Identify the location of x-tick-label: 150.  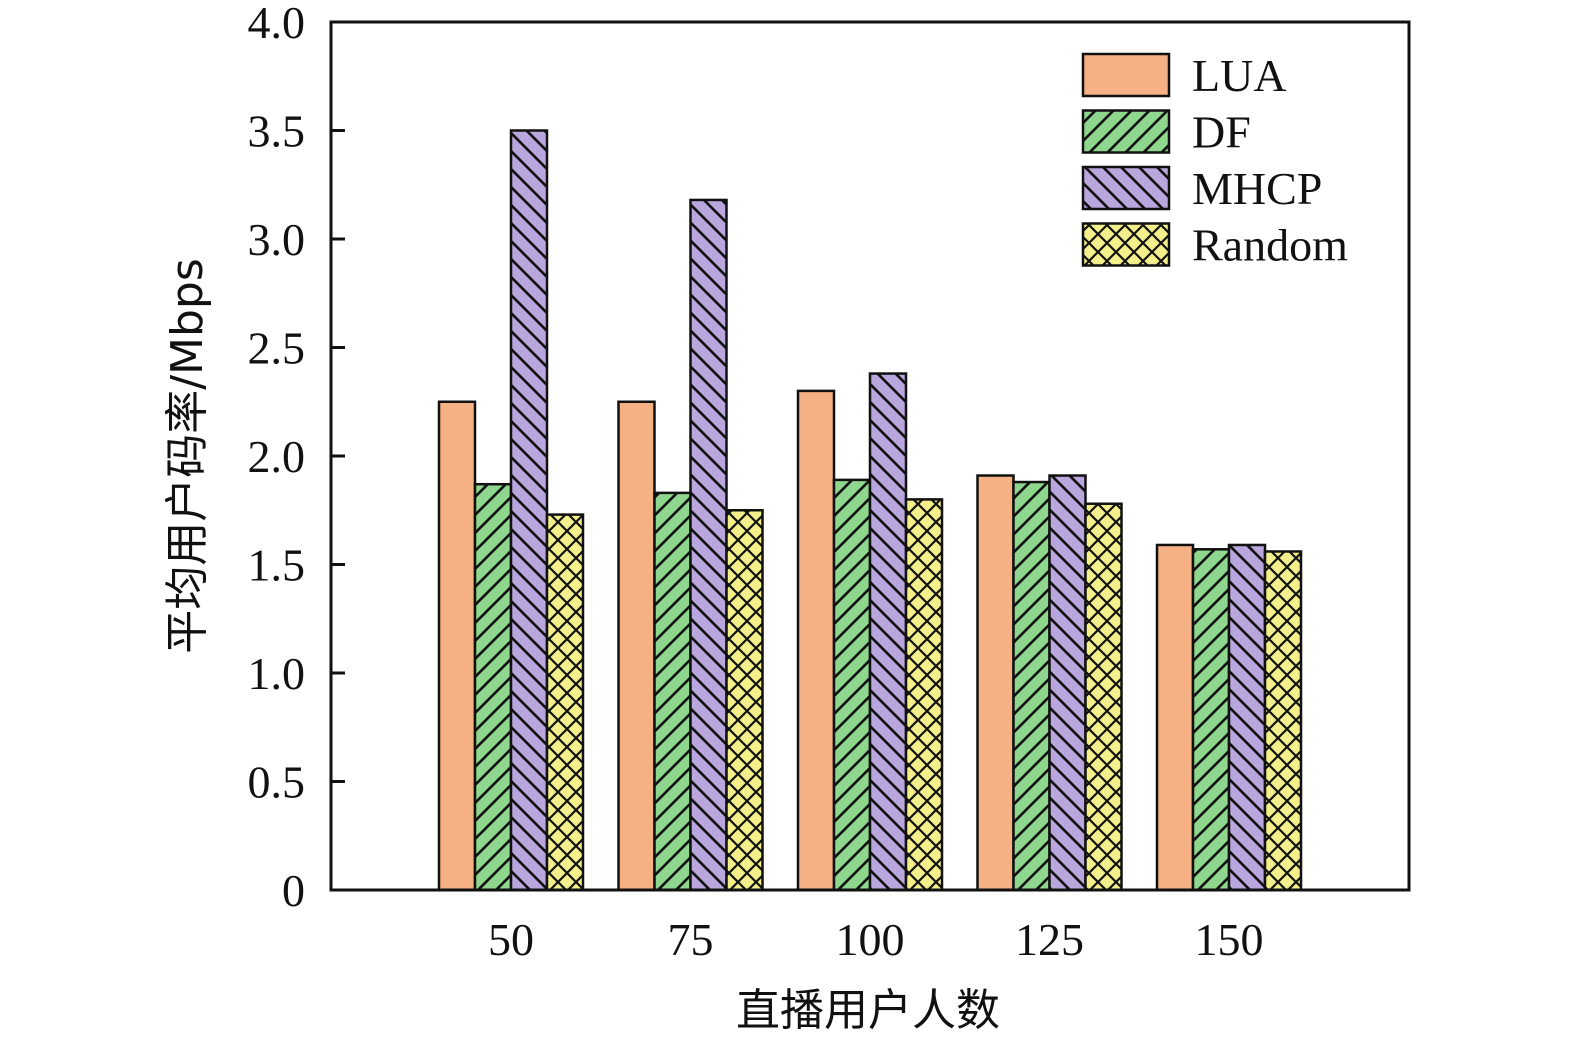
(1229, 939).